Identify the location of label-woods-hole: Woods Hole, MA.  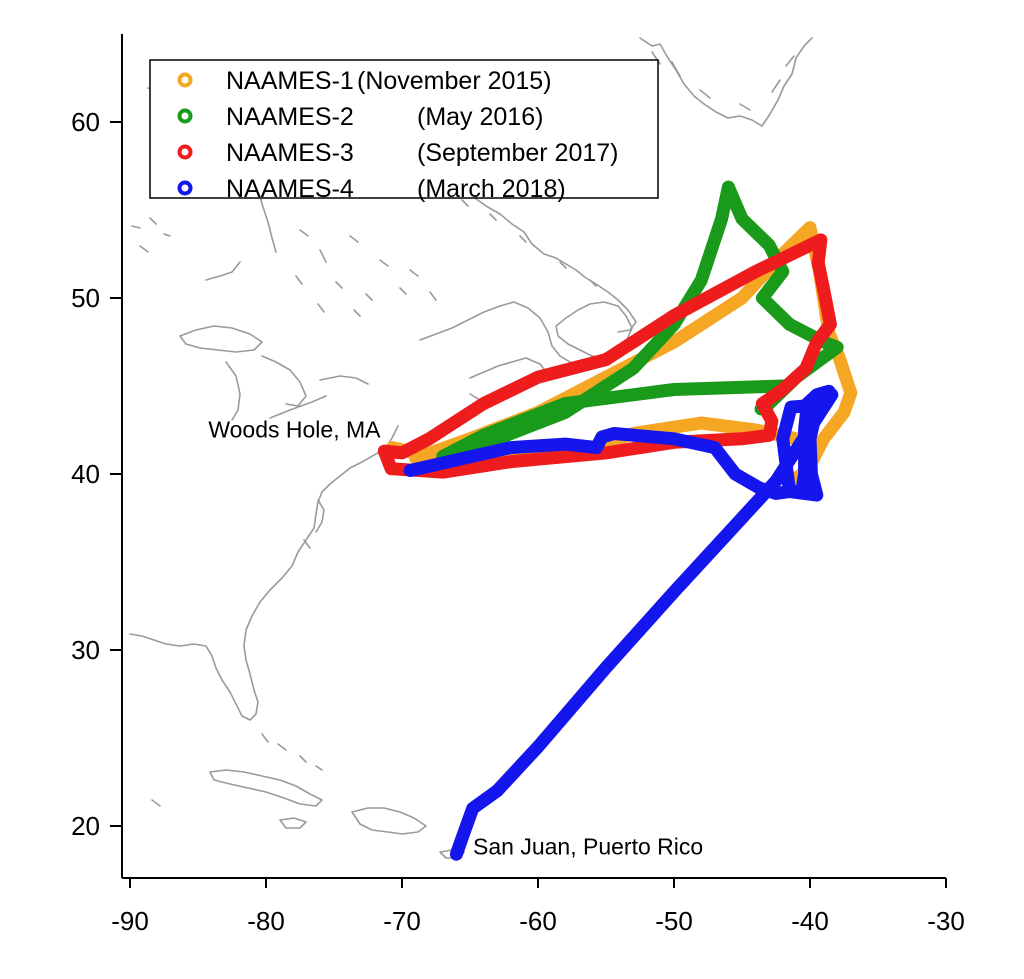
(294, 430).